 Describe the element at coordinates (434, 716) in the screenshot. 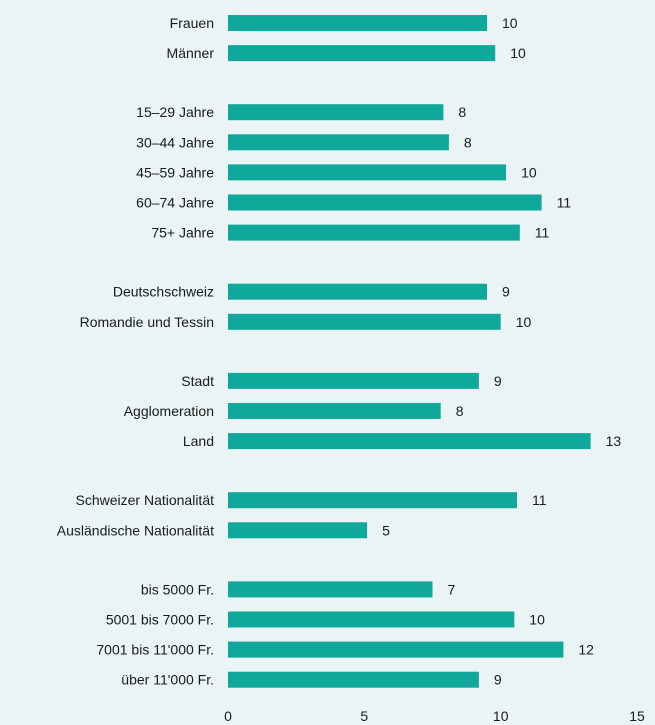

I see `x-axis-tick-layer: 0 5 10 15` at that location.